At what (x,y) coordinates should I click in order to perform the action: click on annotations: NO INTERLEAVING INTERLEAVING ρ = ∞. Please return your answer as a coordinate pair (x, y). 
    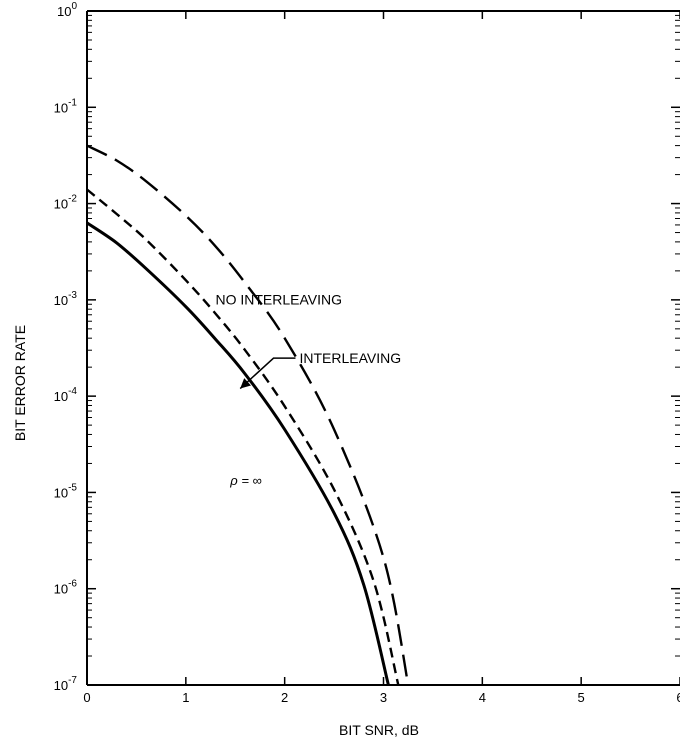
    Looking at the image, I should click on (308, 389).